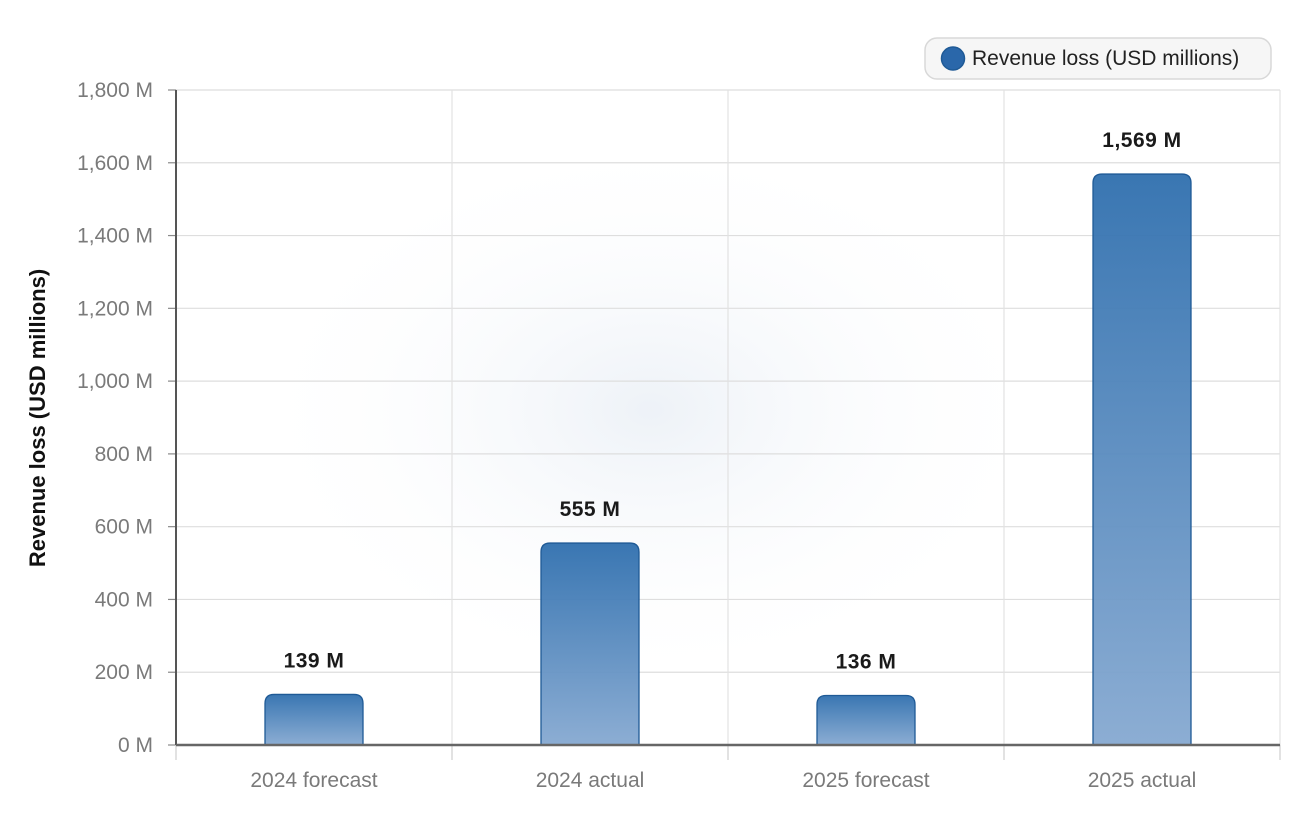 Image resolution: width=1316 pixels, height=813 pixels. I want to click on x-tick-label: 2024 actual, so click(590, 780).